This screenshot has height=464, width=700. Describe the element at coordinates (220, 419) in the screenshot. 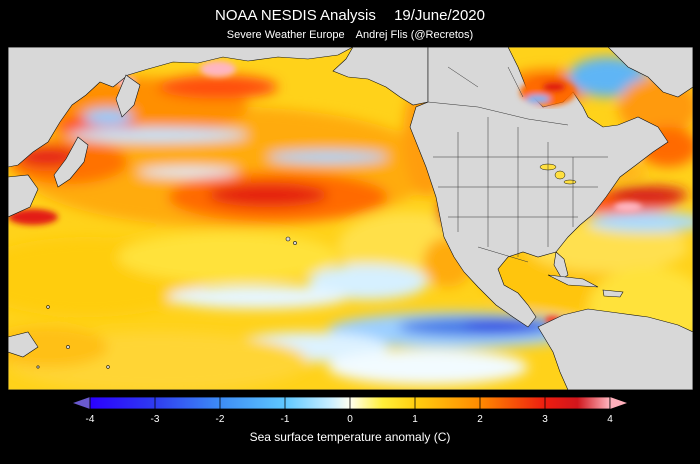

I see `colorbar-tick-label: -2` at that location.